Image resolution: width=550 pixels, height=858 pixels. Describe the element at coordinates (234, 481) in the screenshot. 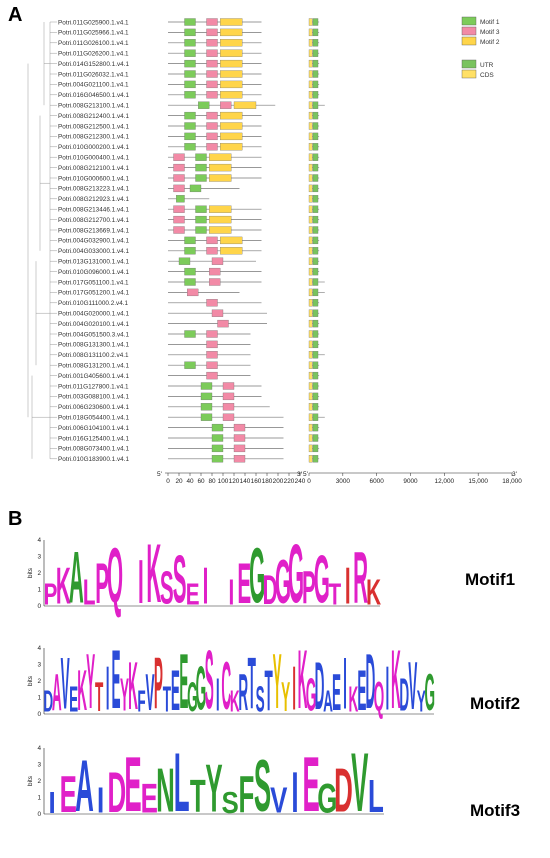

I see `motif-axis-tick-label: 120` at that location.